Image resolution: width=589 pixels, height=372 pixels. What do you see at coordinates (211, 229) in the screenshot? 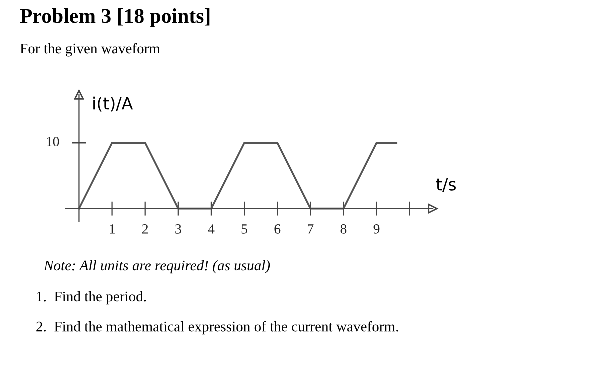
I see `x-tick-label: 4` at bounding box center [211, 229].